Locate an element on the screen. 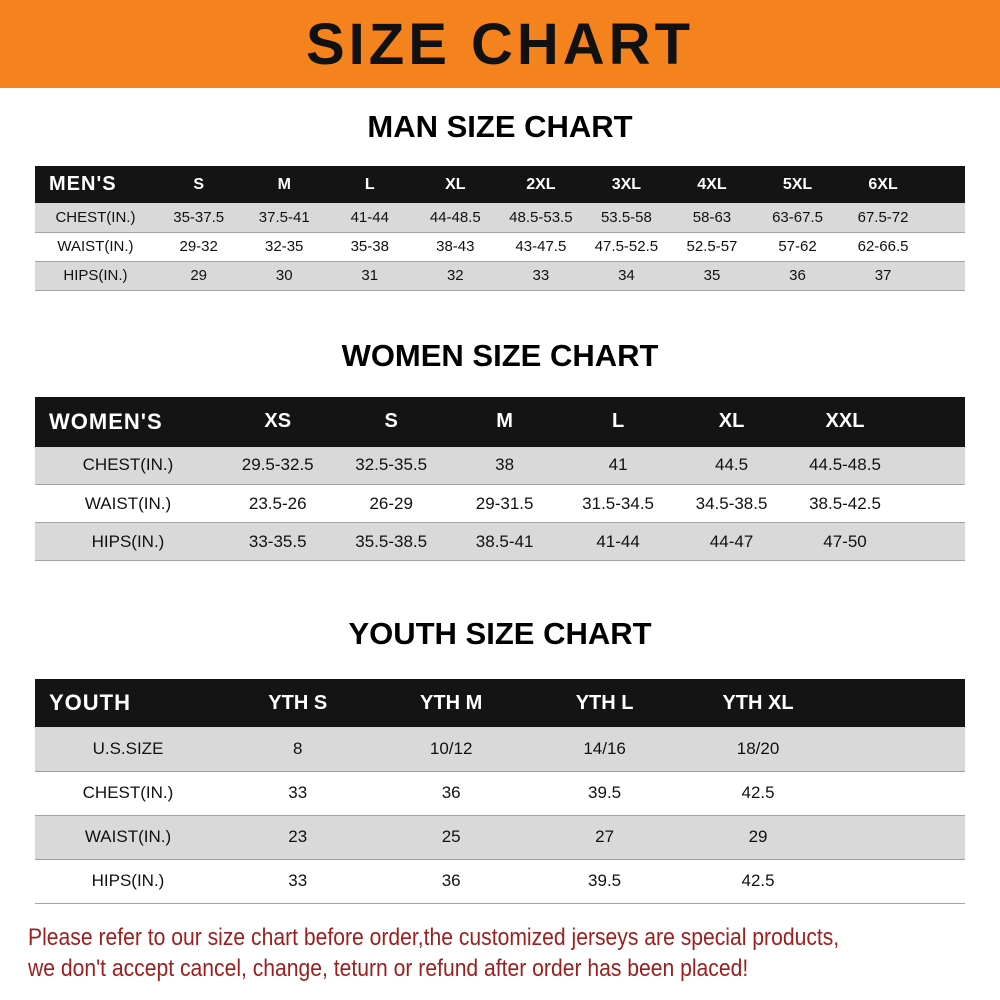 This screenshot has width=1000, height=1000. size-cell: 32 is located at coordinates (455, 275).